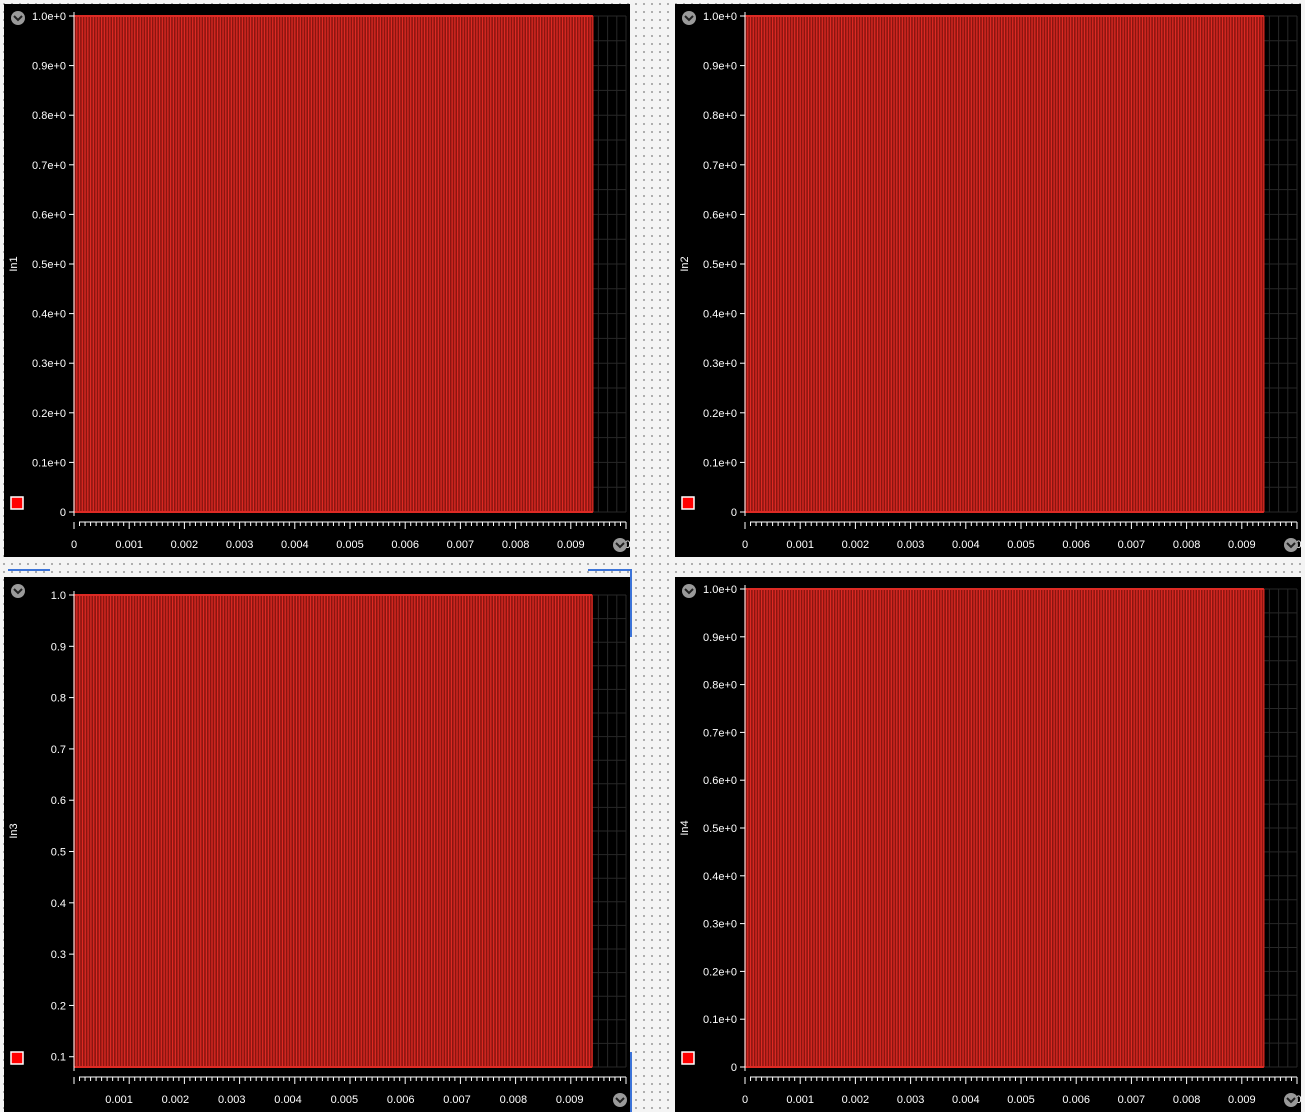  I want to click on x-tick-label: 0.002, so click(856, 545).